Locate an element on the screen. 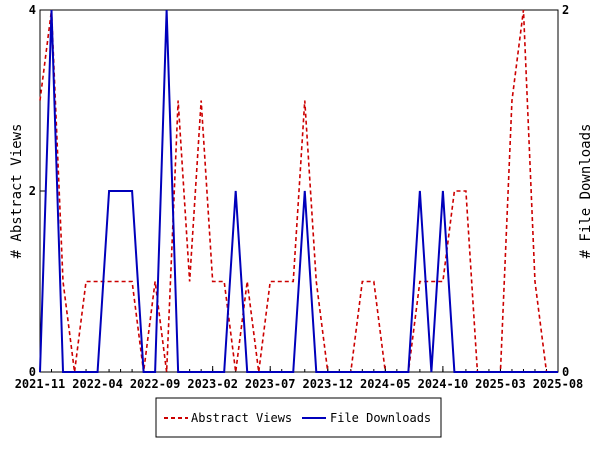  y-left-tick-label: 2 is located at coordinates (32, 191).